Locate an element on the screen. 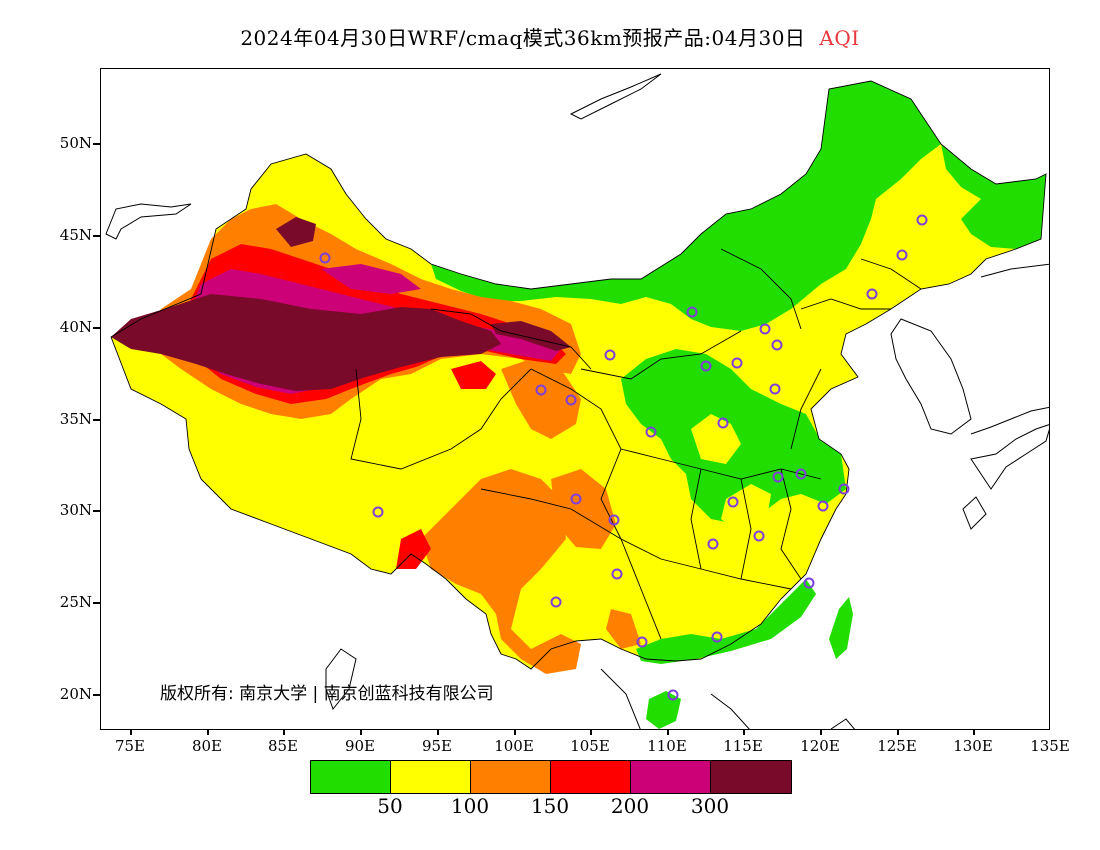 This screenshot has height=850, width=1100. legend-swatch-very-unhealthy is located at coordinates (671, 777).